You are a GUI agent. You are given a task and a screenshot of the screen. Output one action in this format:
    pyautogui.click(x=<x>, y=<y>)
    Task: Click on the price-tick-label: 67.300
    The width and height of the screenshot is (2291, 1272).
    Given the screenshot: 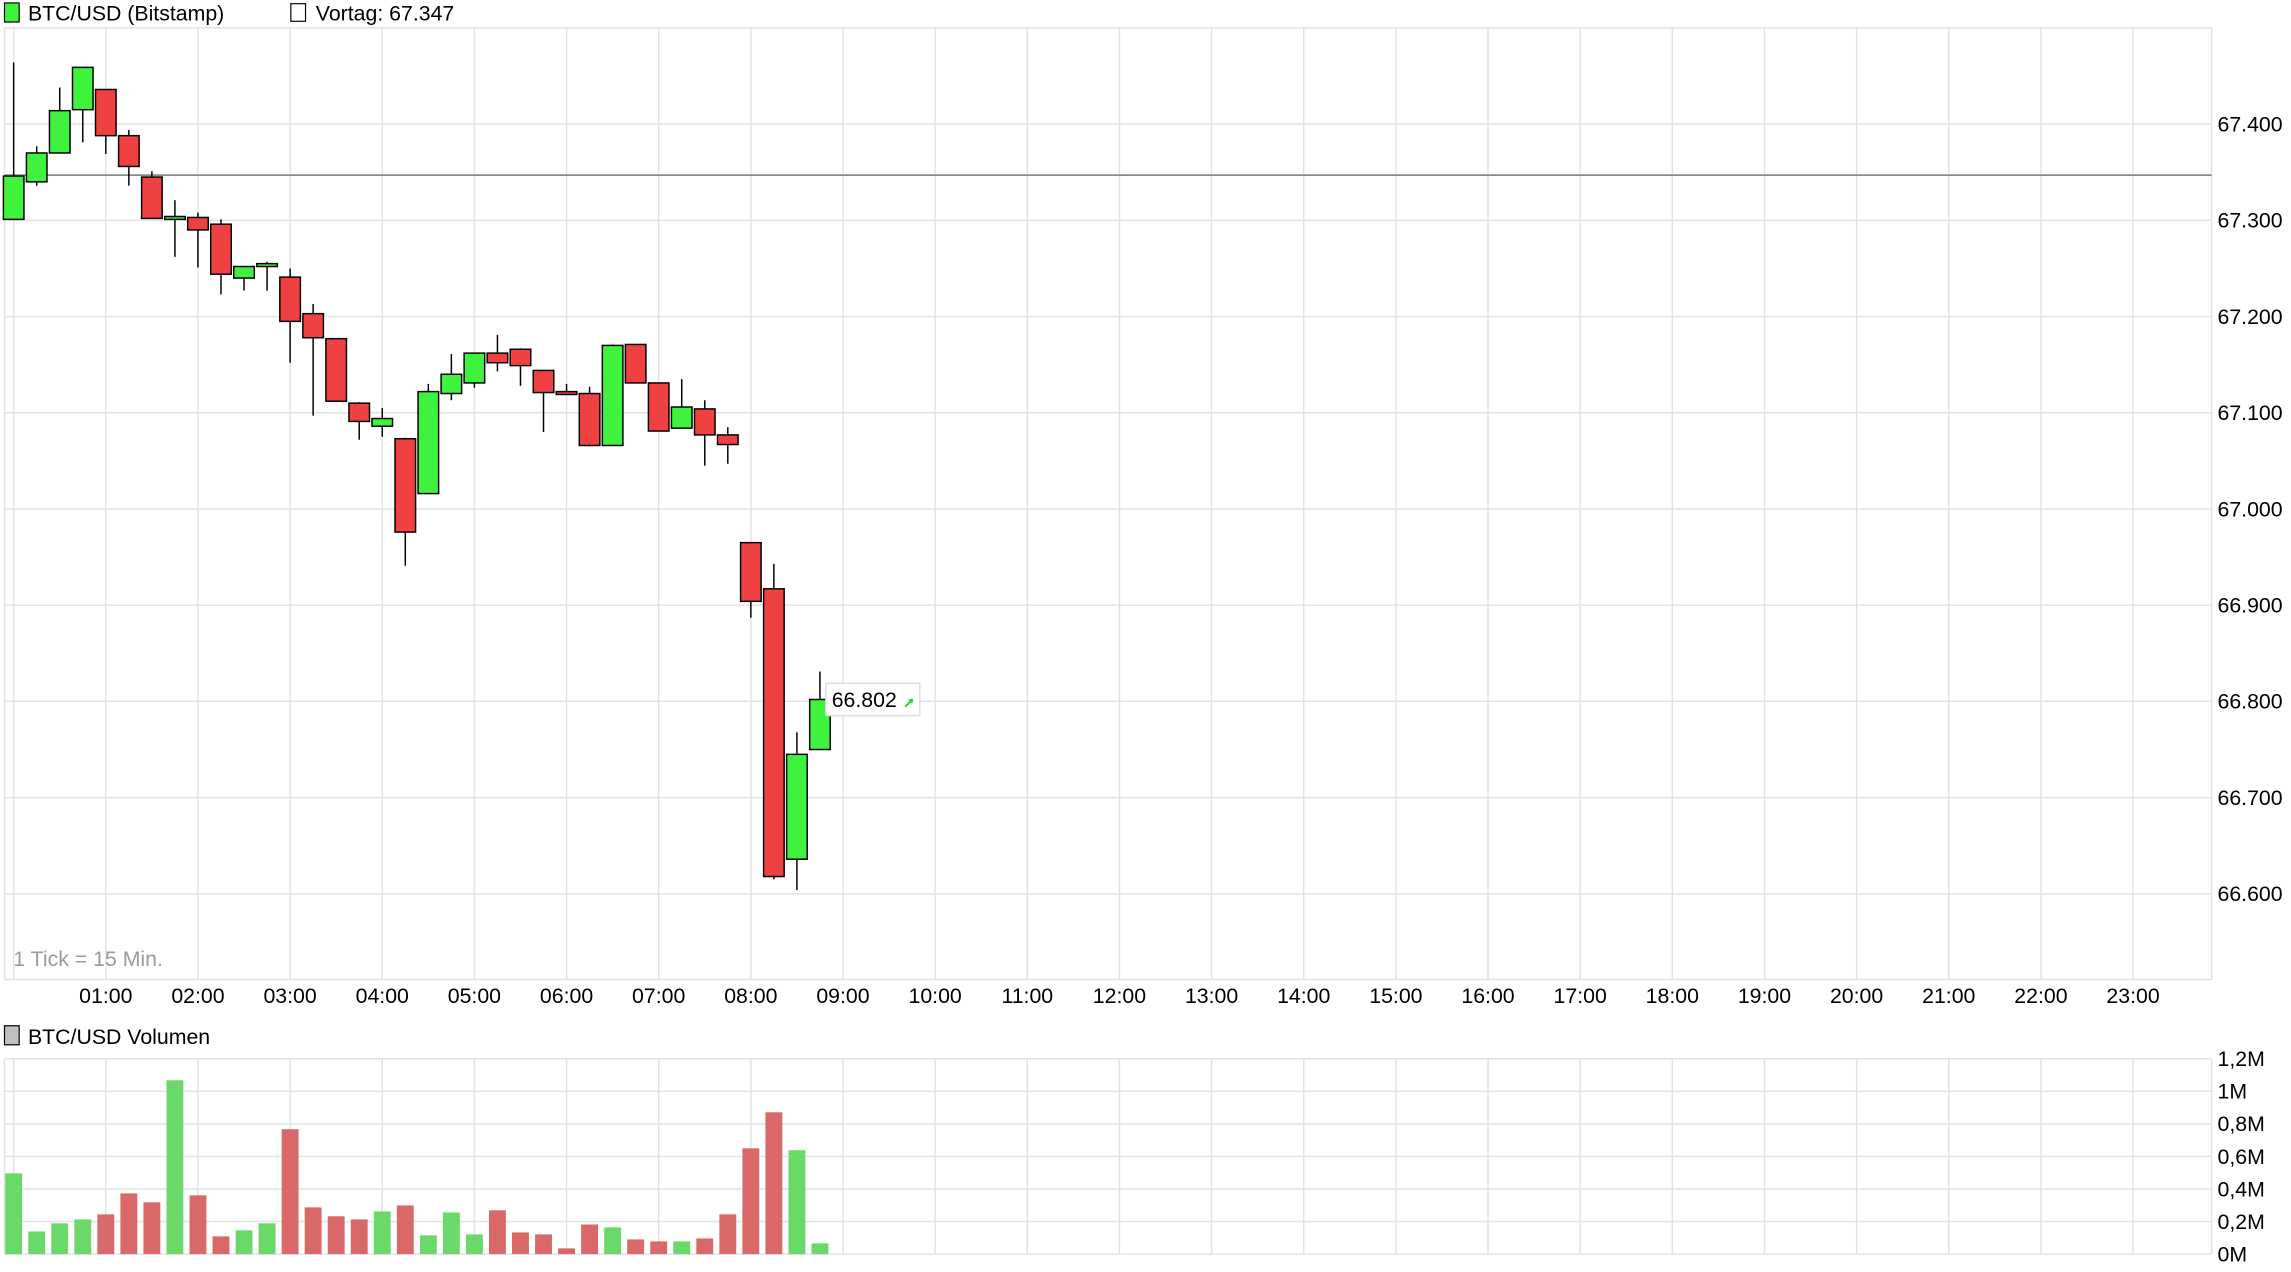 What is the action you would take?
    pyautogui.click(x=2249, y=221)
    